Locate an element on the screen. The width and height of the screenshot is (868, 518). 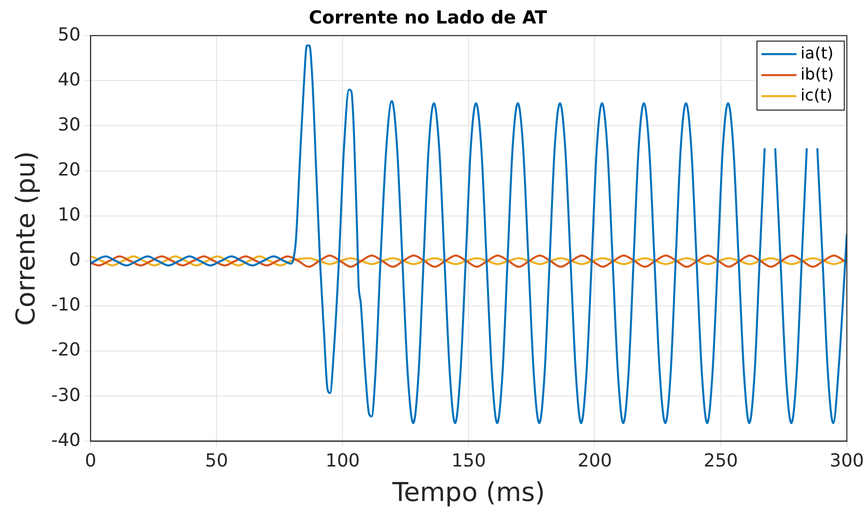
x-tick-label: 100 is located at coordinates (342, 461).